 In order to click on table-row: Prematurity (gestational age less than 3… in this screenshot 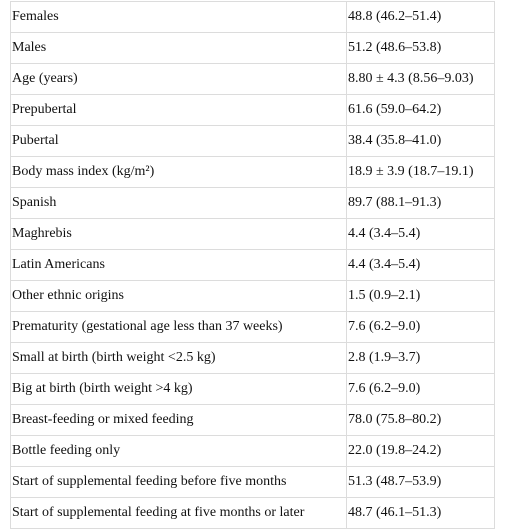, I will do `click(252, 327)`.